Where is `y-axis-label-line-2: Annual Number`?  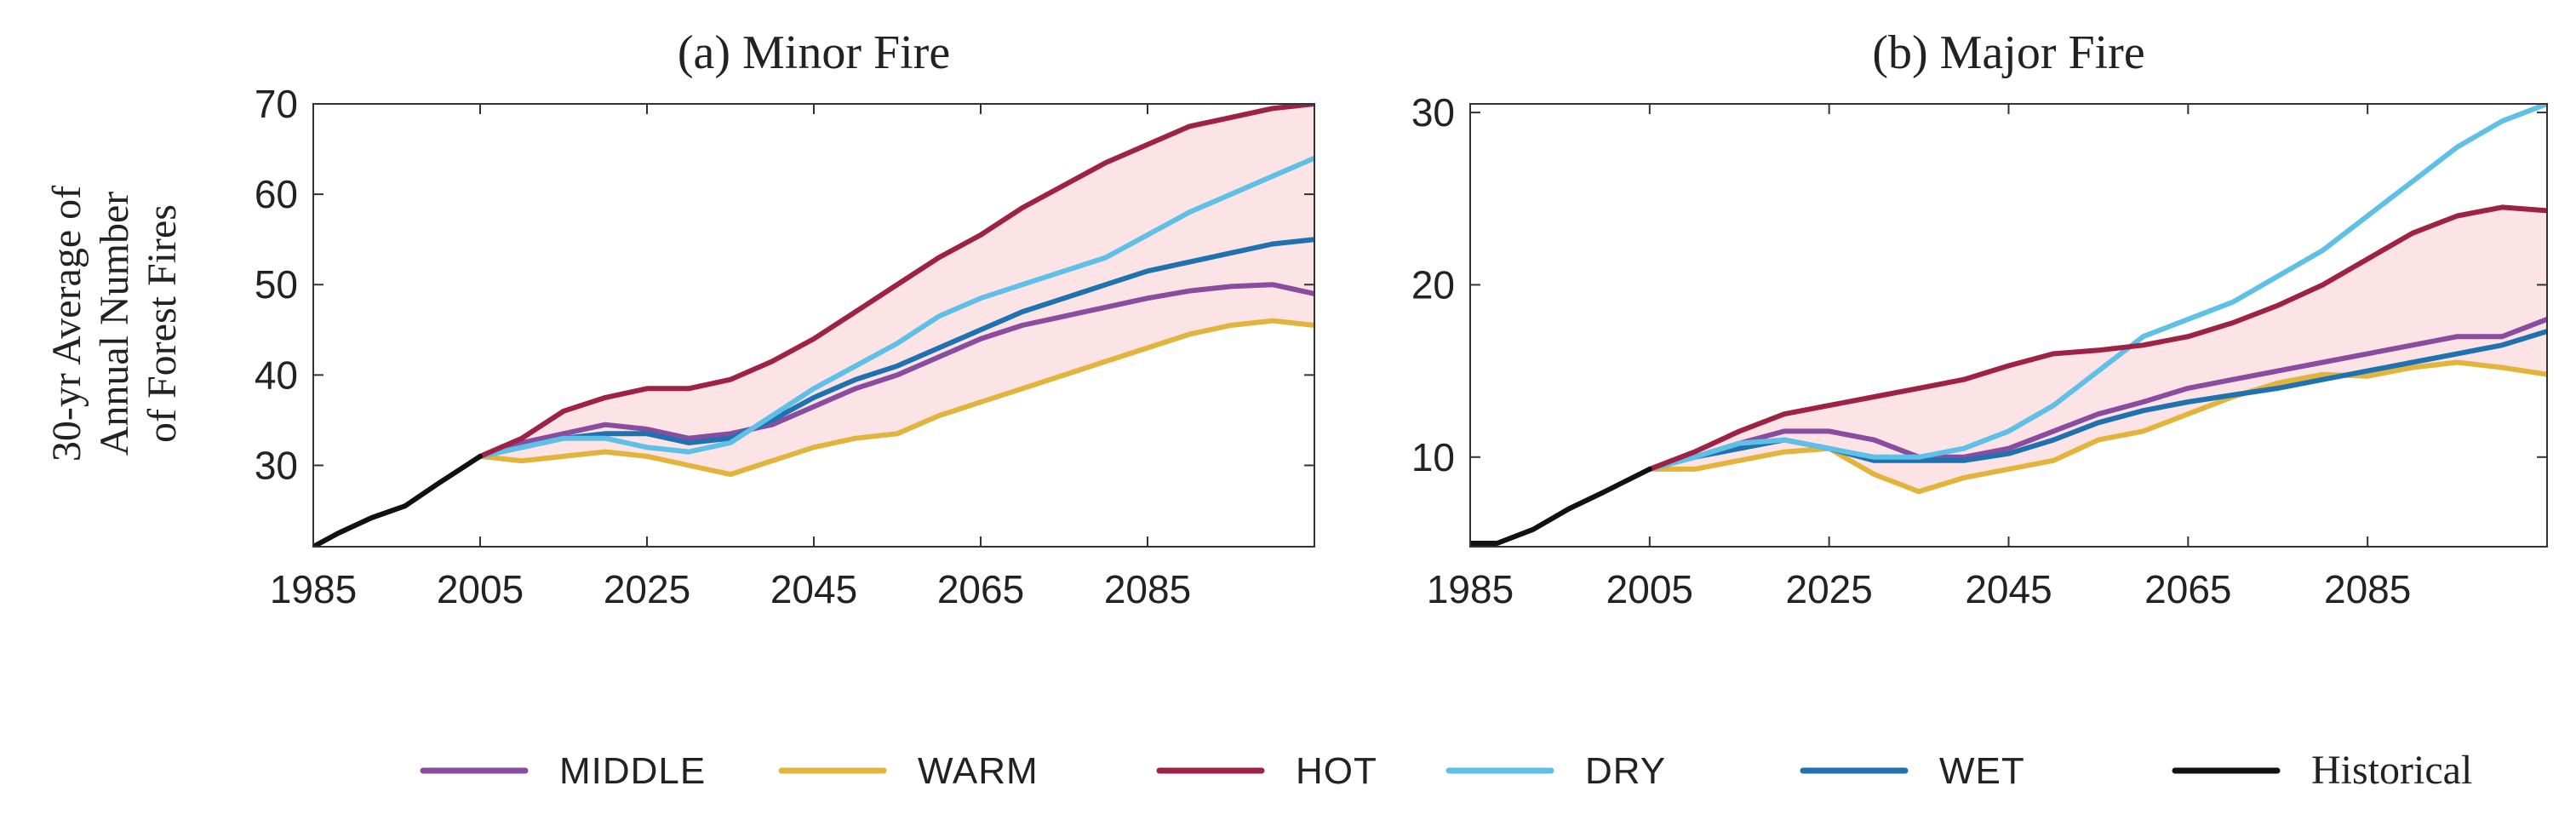 y-axis-label-line-2: Annual Number is located at coordinates (114, 324).